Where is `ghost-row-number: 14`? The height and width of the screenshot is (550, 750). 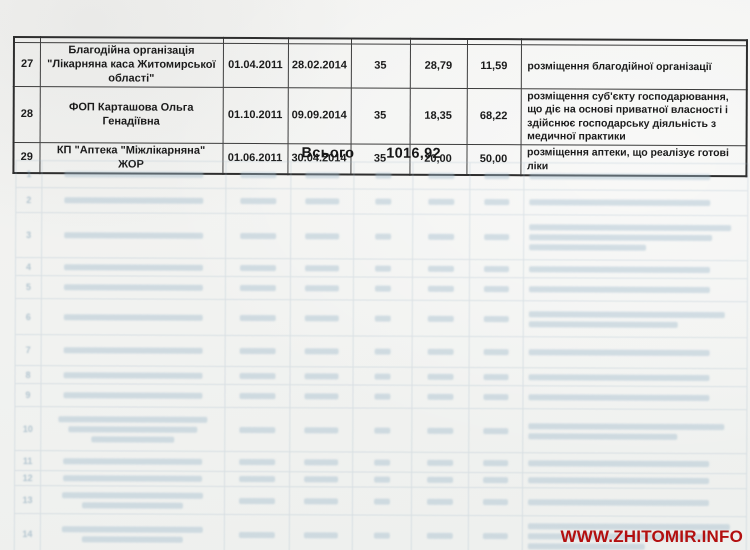
ghost-row-number: 14 is located at coordinates (27, 534).